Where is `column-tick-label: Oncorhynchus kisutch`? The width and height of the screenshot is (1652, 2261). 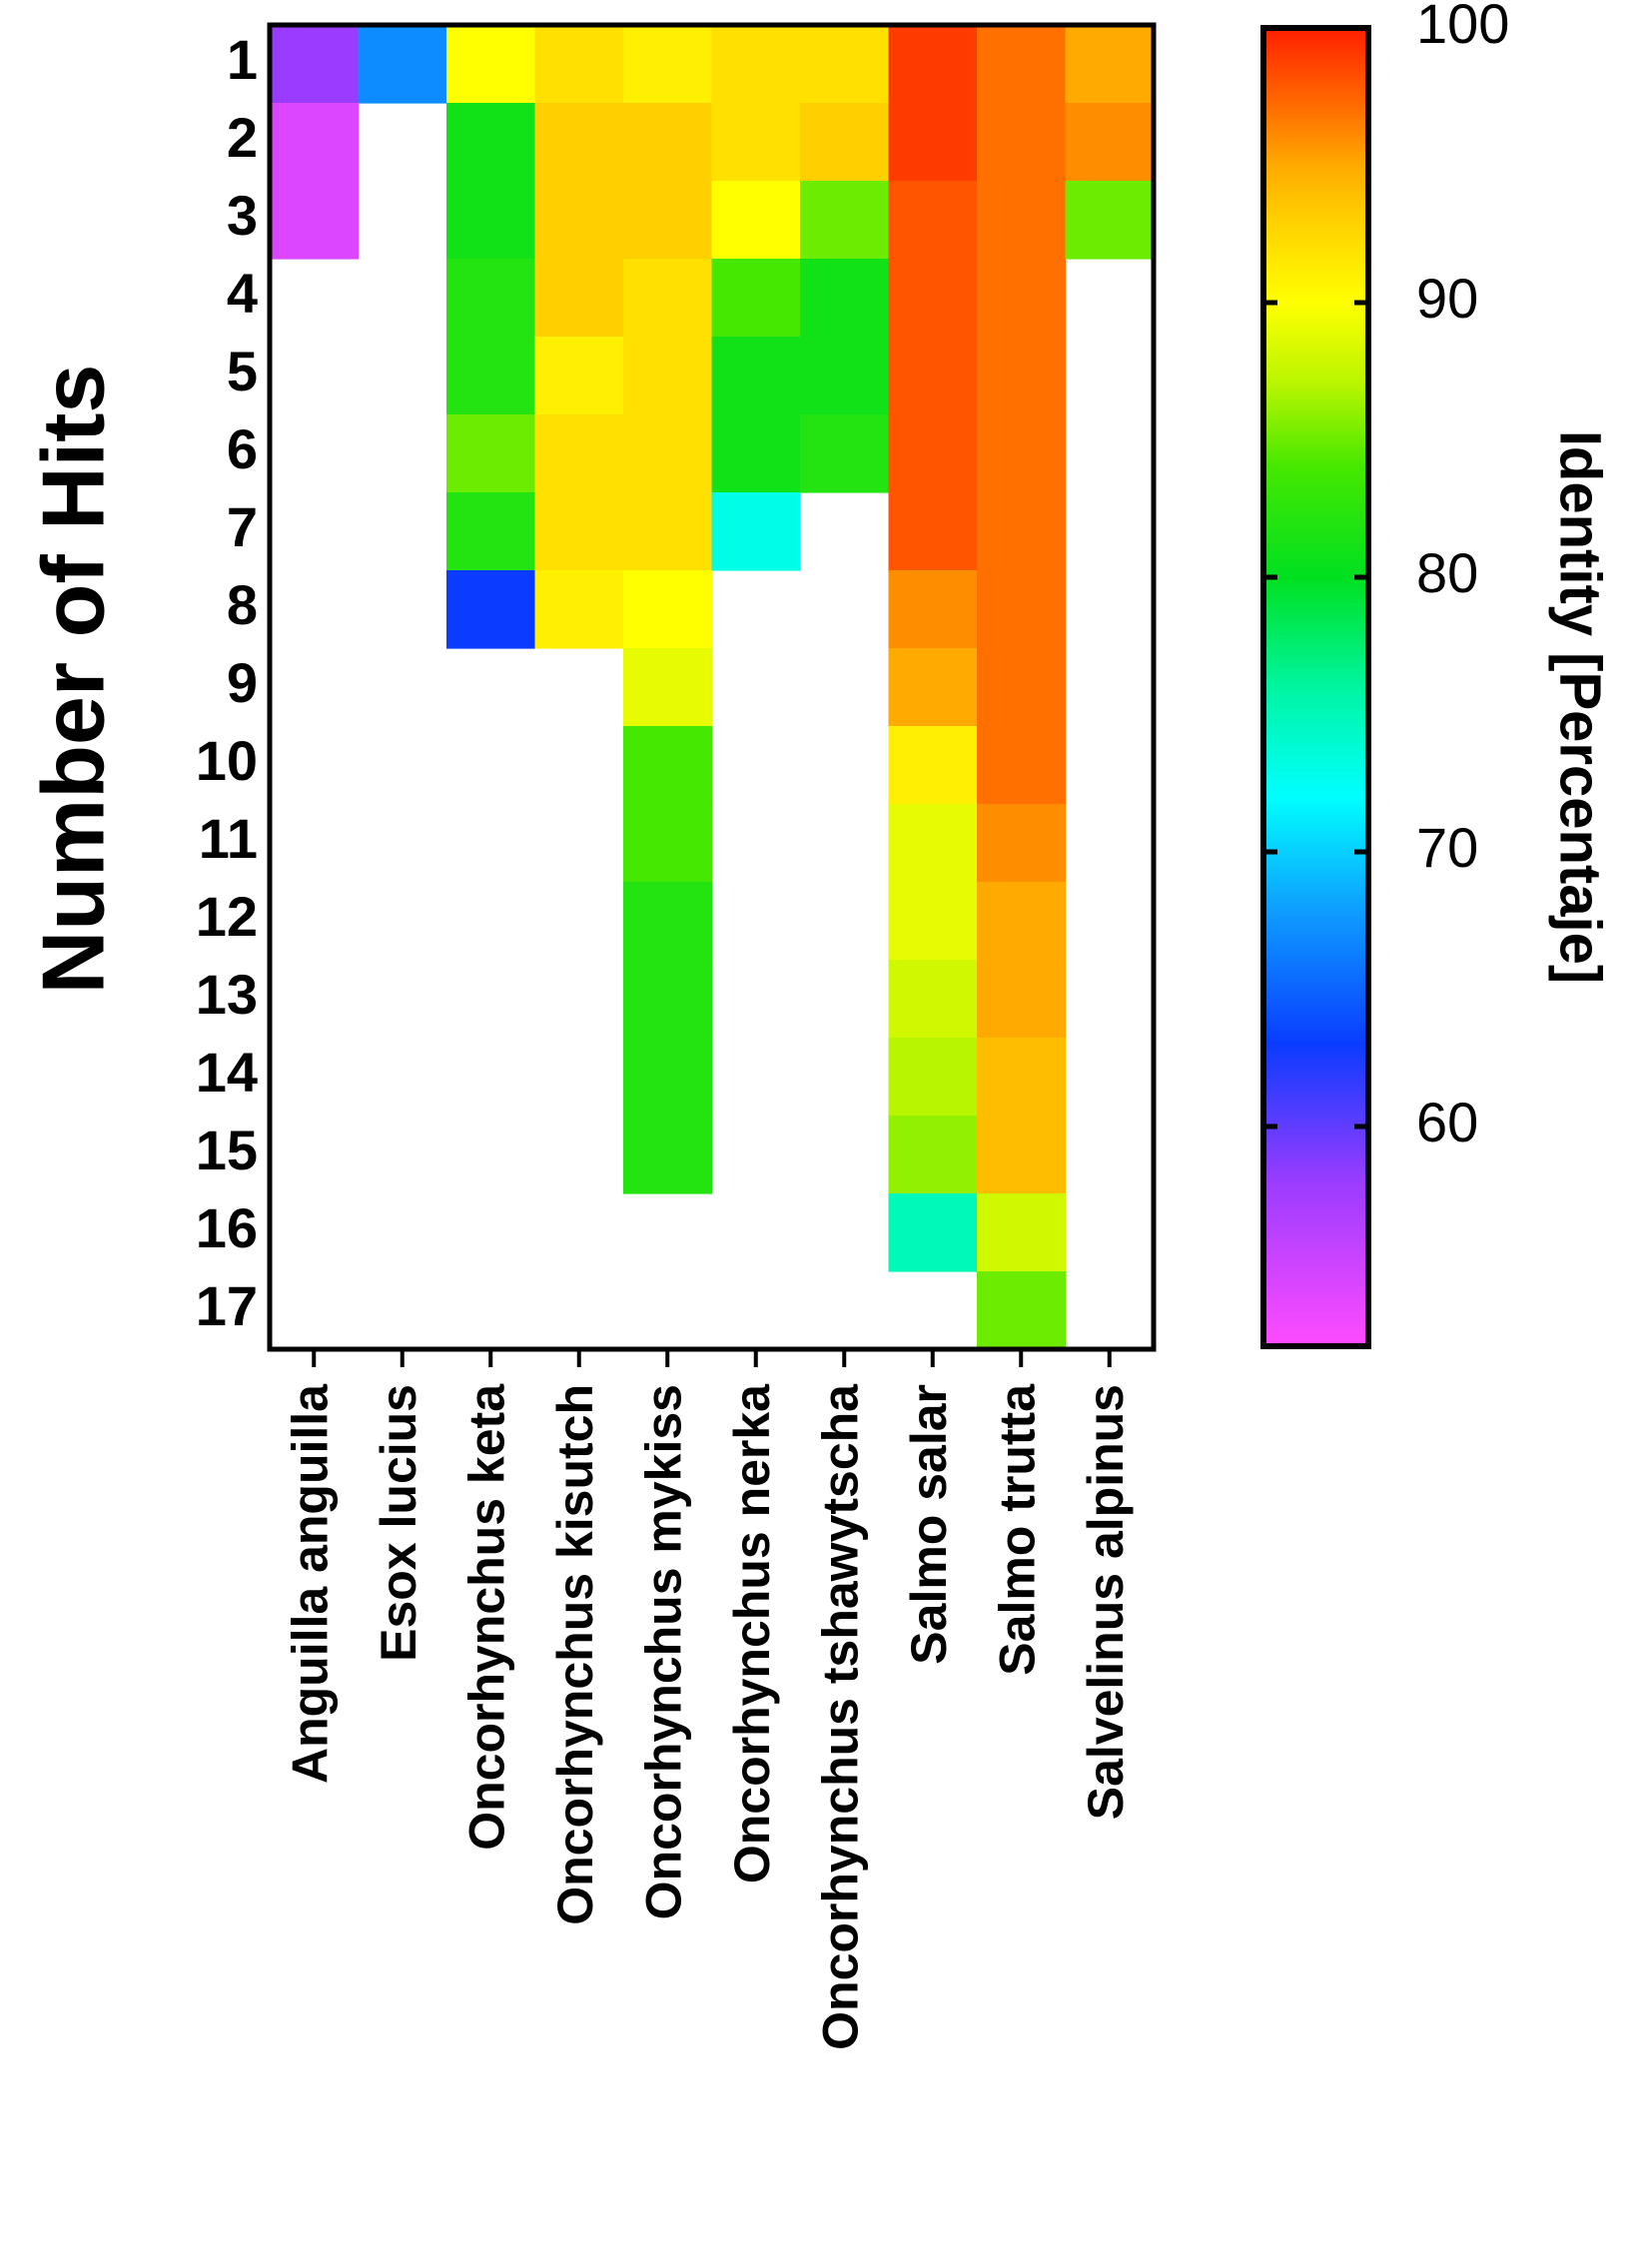
column-tick-label: Oncorhynchus kisutch is located at coordinates (575, 1654).